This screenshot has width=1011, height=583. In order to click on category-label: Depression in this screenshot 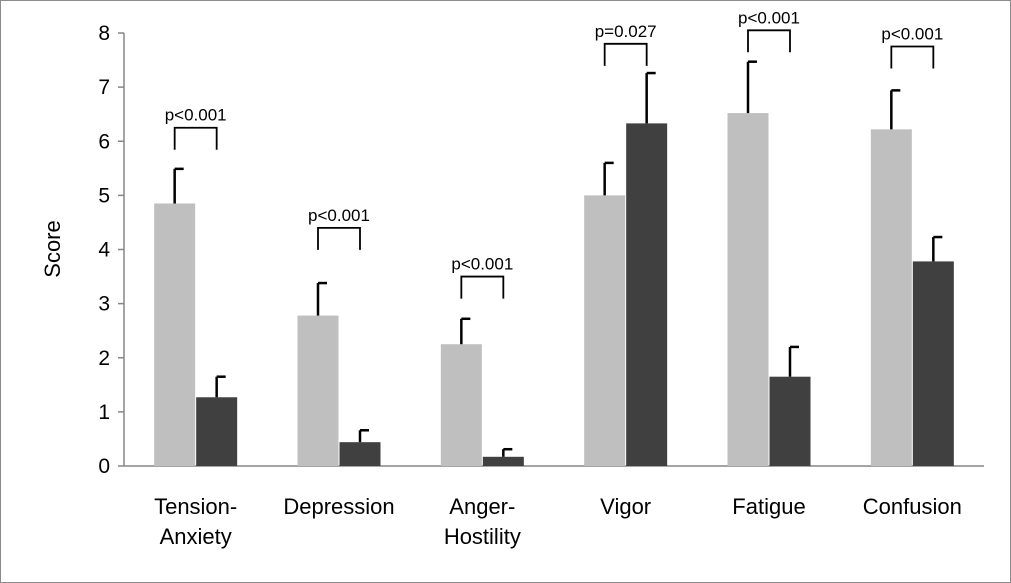, I will do `click(338, 506)`.